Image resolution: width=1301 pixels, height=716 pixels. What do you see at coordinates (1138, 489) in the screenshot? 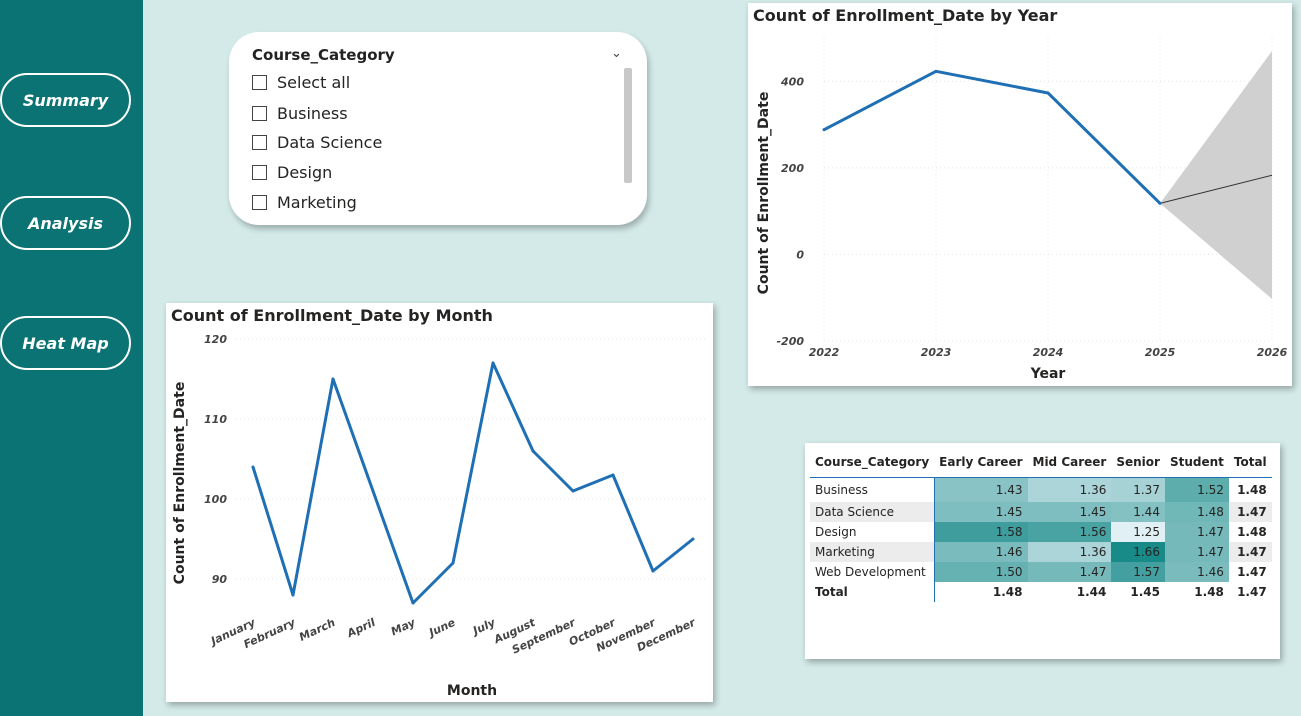
I see `matrix-cell: 1.37` at bounding box center [1138, 489].